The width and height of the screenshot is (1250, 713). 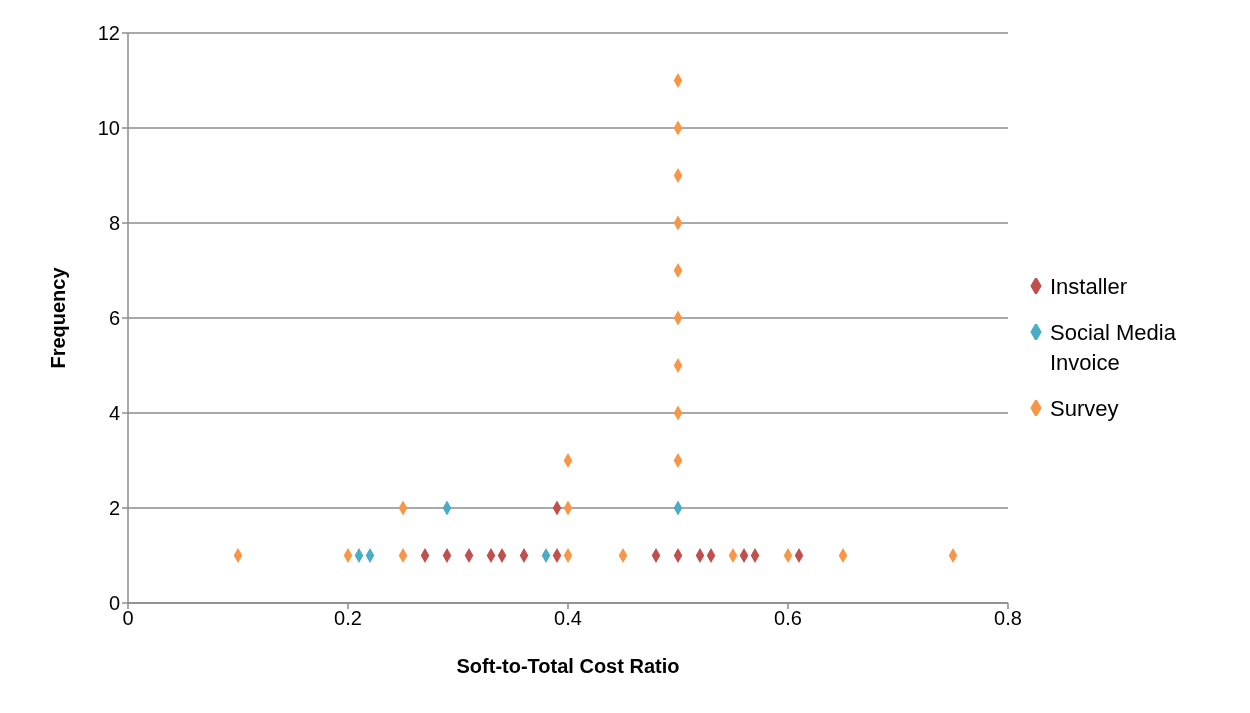 I want to click on y-axis-title: Frequency, so click(x=58, y=317).